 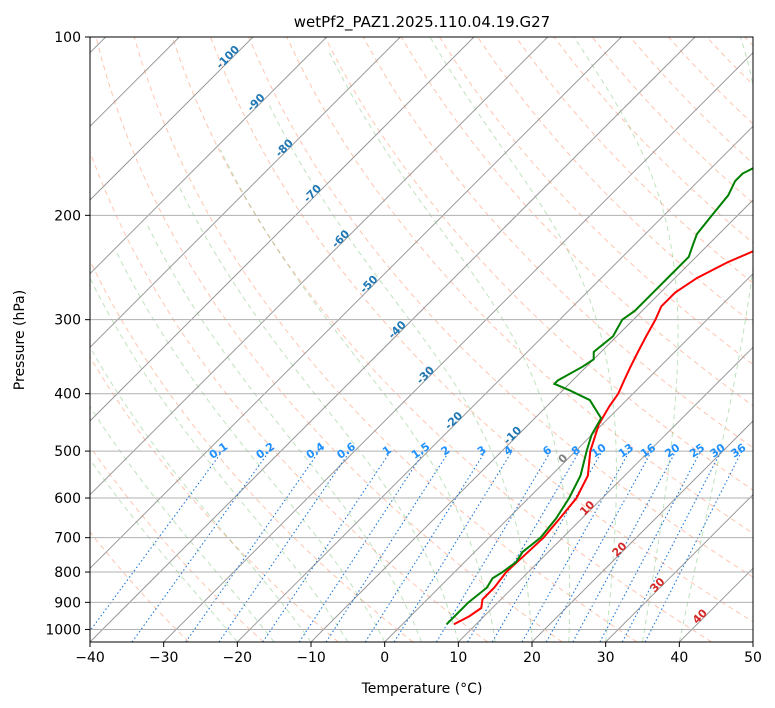 I want to click on isotherm-label: 10, so click(x=587, y=508).